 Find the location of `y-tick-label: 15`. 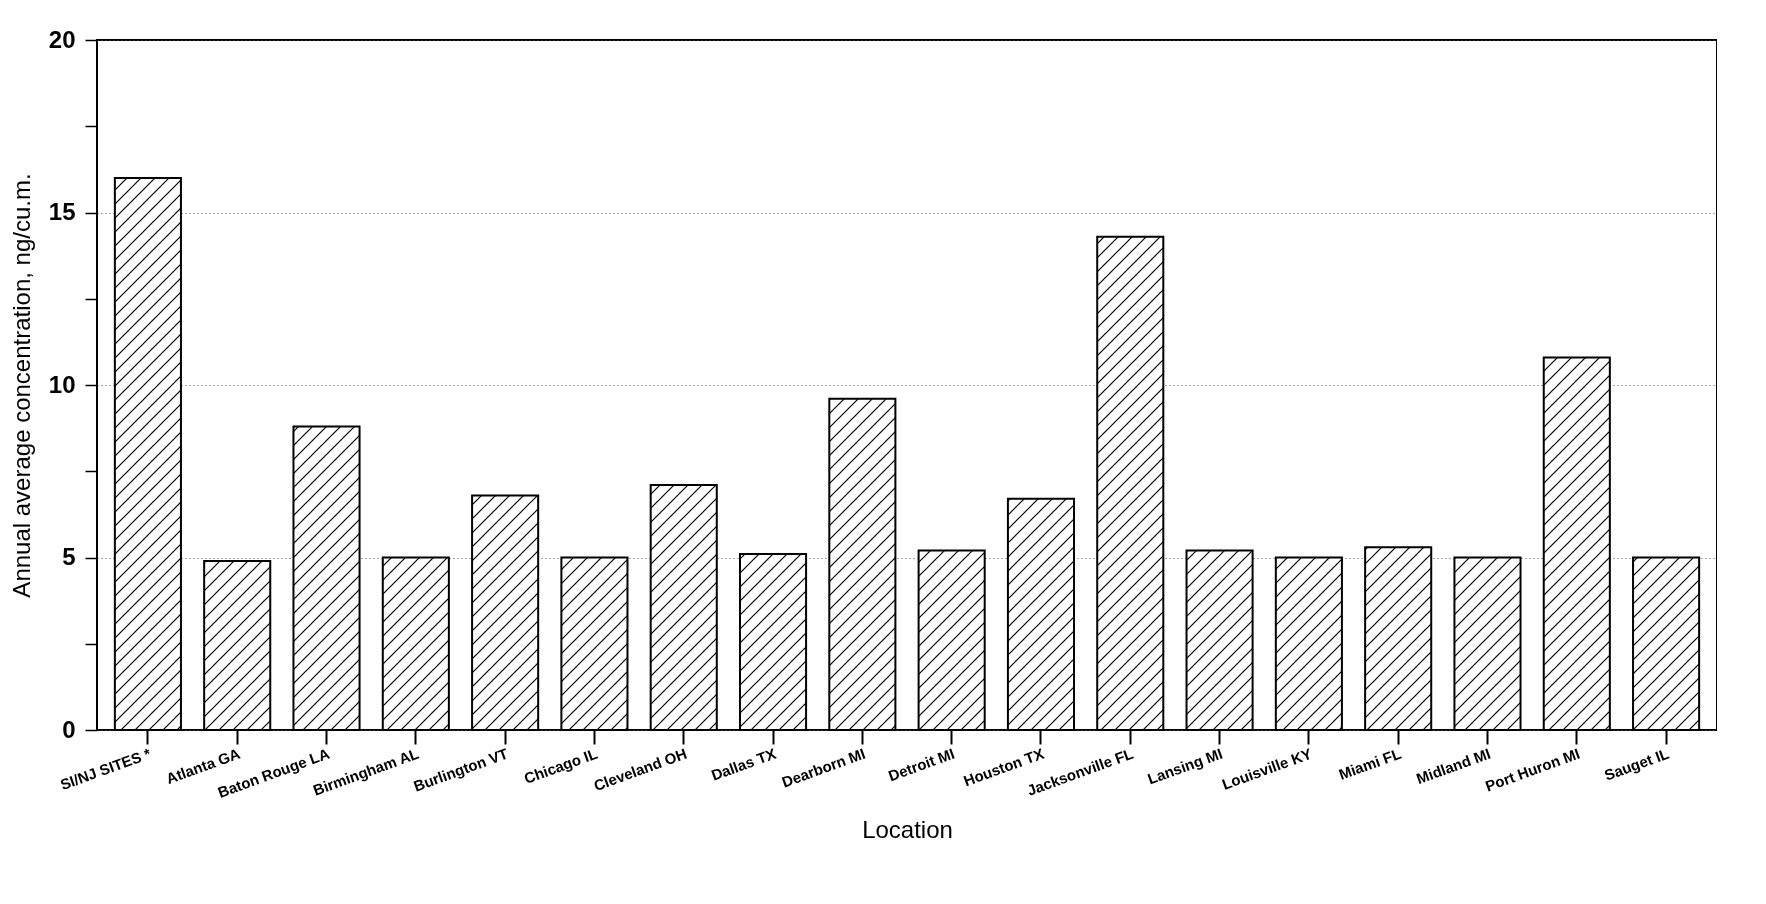

y-tick-label: 15 is located at coordinates (62, 211).